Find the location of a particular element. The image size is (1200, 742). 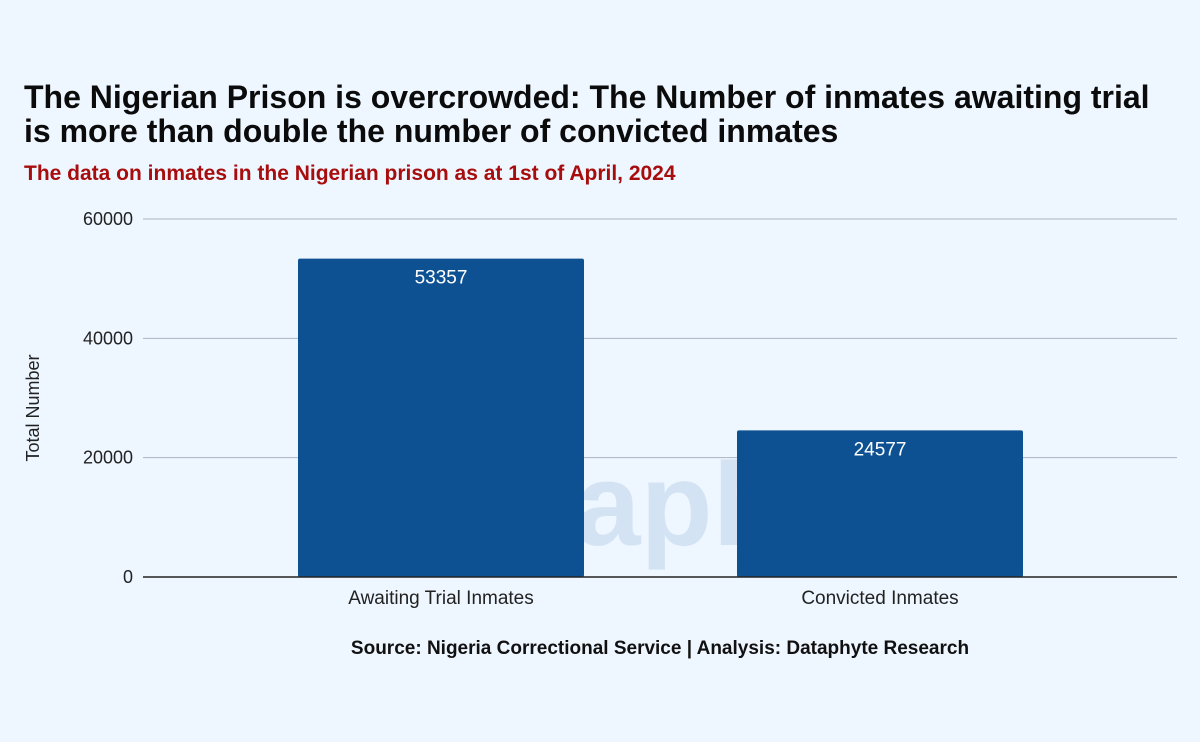

x-tick-label: Awaiting Trial Inmates is located at coordinates (441, 598).